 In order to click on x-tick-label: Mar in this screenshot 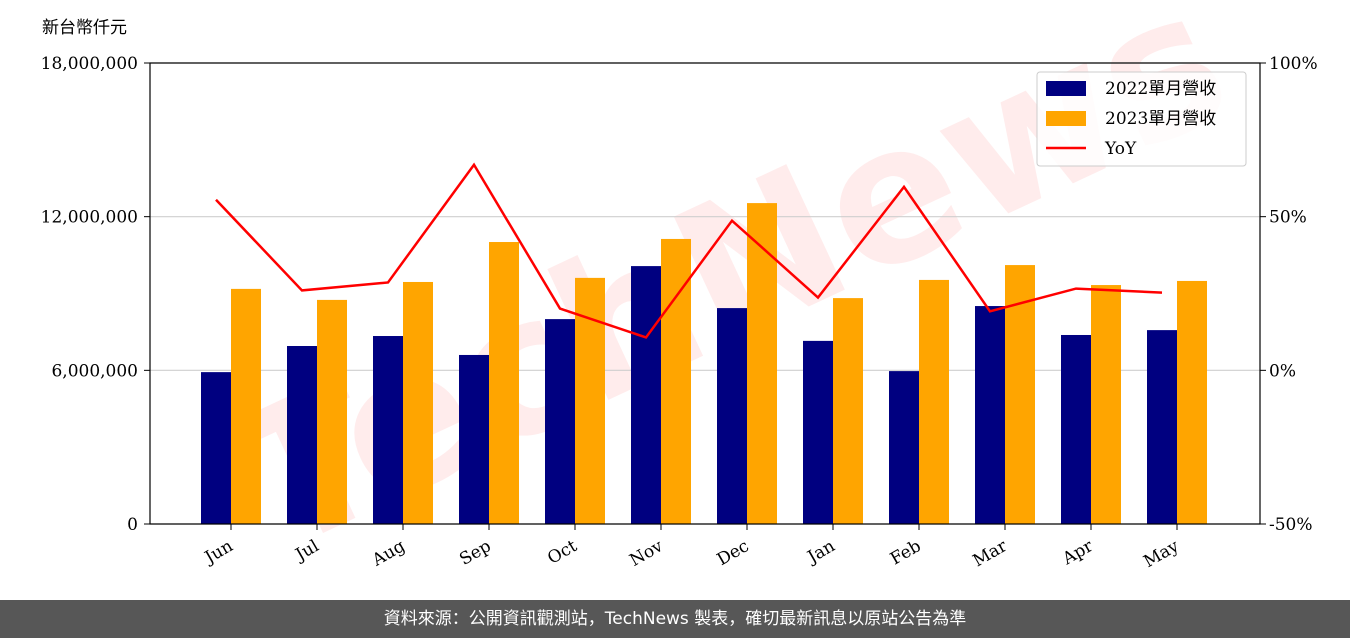, I will do `click(991, 554)`.